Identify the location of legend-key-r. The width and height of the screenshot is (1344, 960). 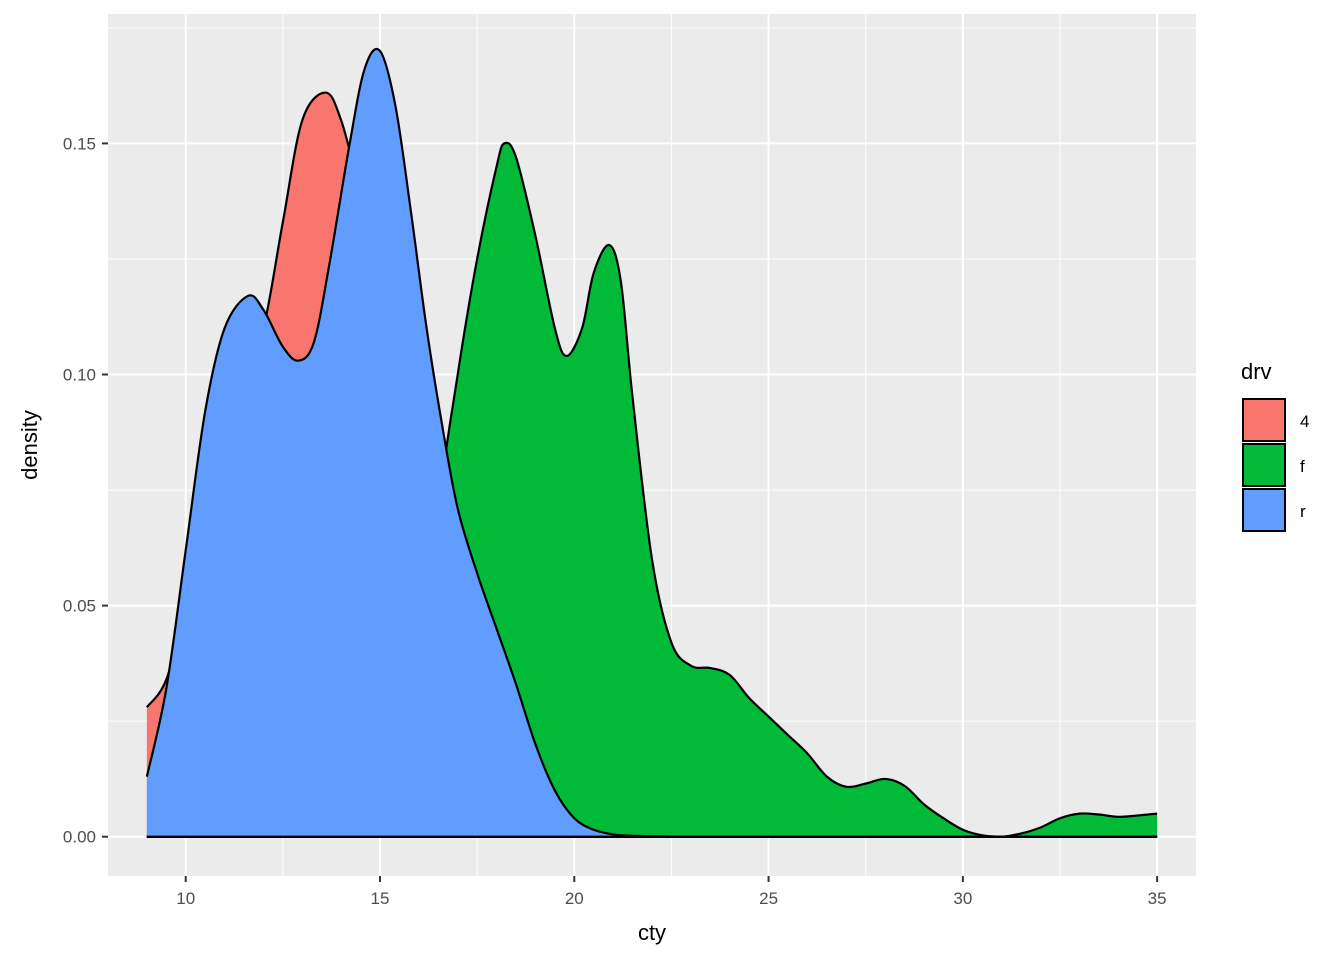
(1264, 510).